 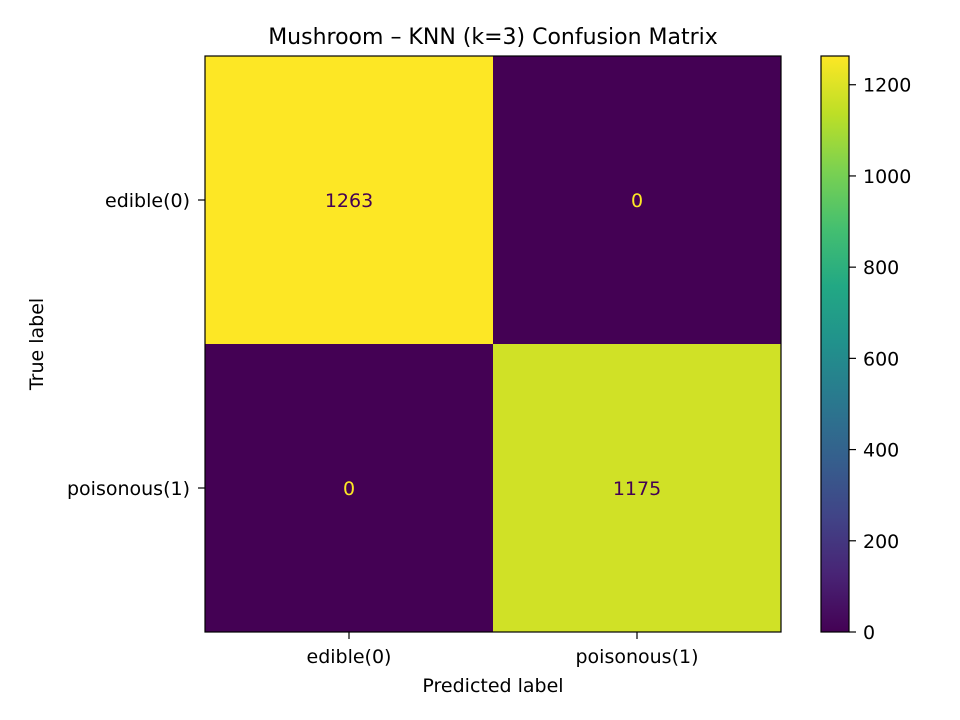 I want to click on colorbar-tick-label: 1200, so click(x=887, y=86).